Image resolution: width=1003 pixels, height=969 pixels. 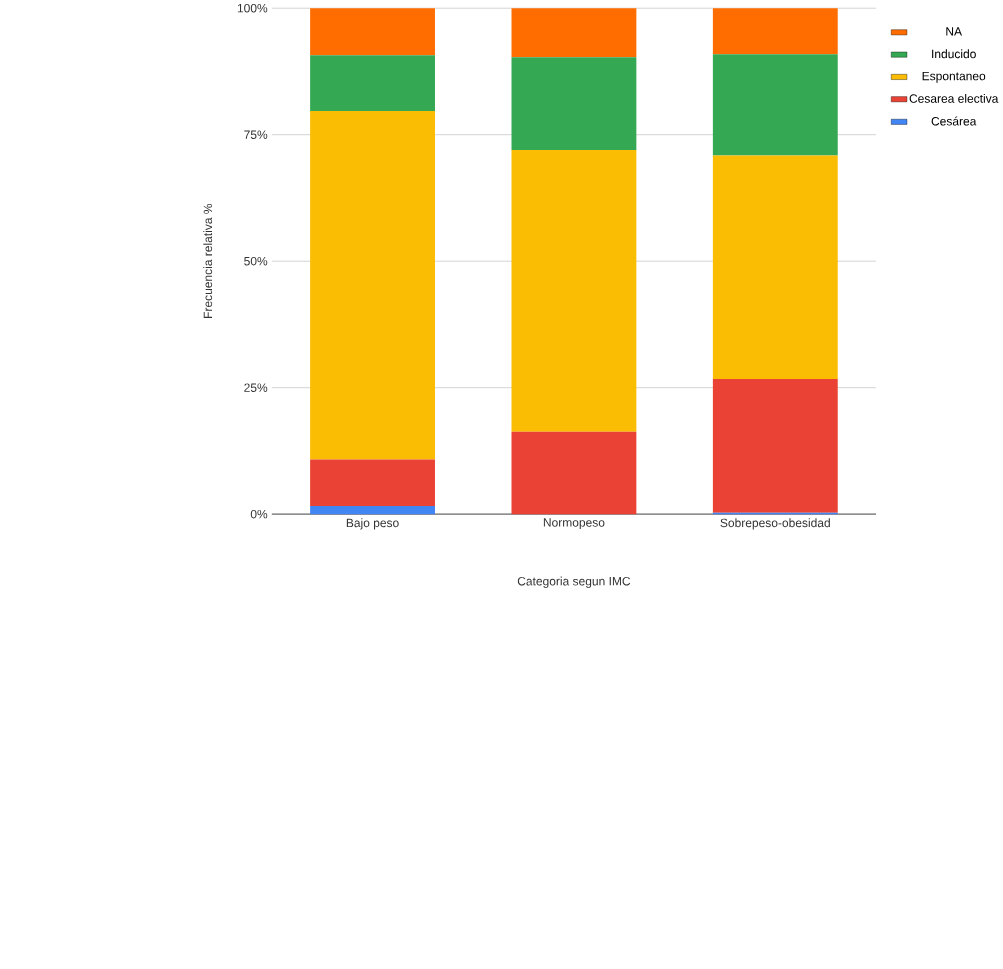 What do you see at coordinates (954, 53) in the screenshot?
I see `legend-label: Inducido` at bounding box center [954, 53].